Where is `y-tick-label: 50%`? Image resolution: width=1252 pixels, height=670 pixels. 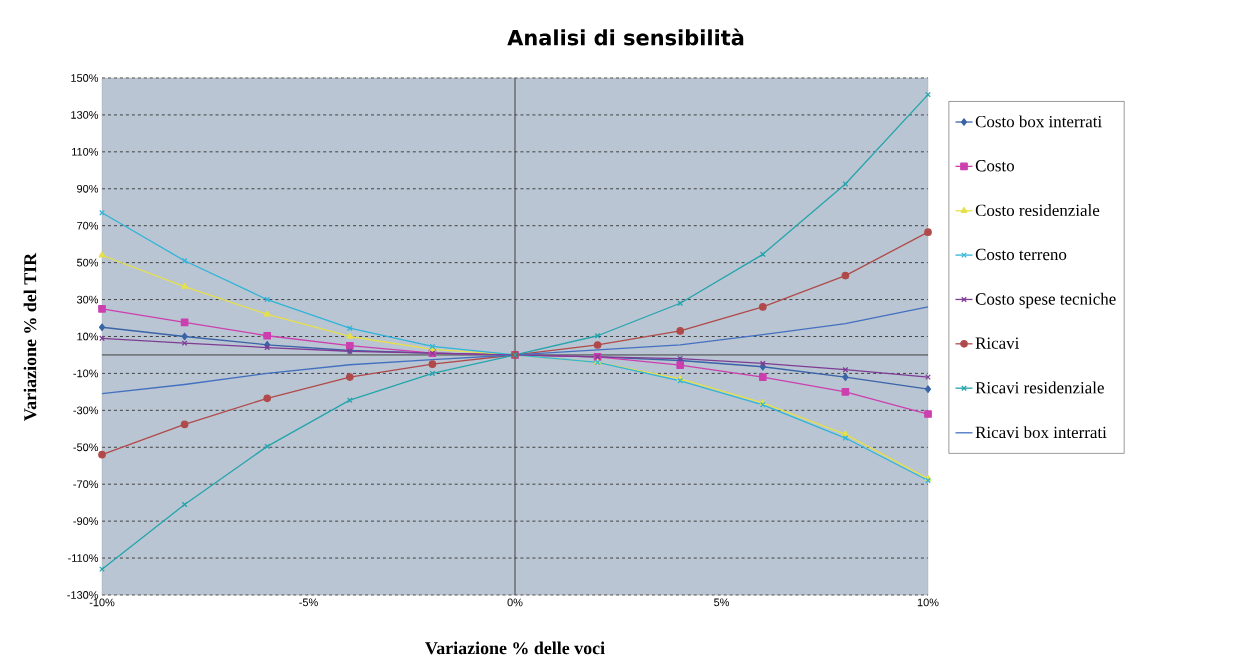
y-tick-label: 50% is located at coordinates (87, 262).